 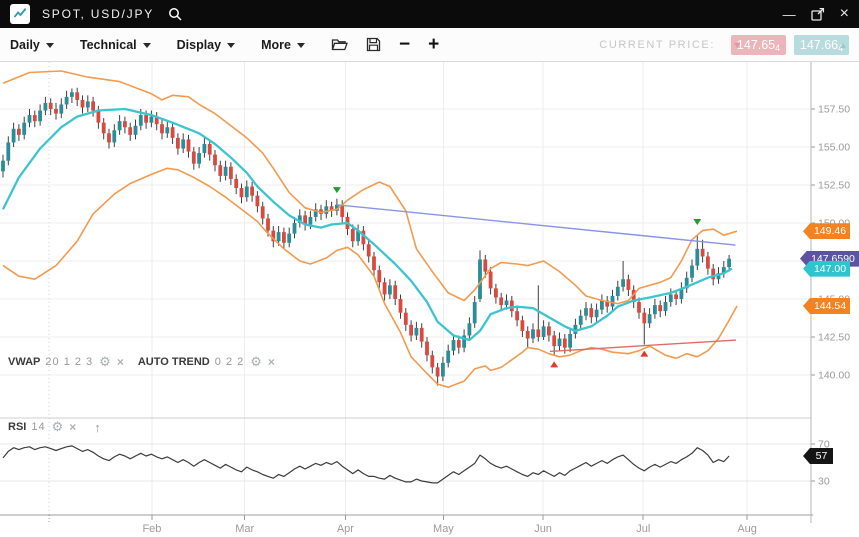 I want to click on app-logo, so click(x=20, y=14).